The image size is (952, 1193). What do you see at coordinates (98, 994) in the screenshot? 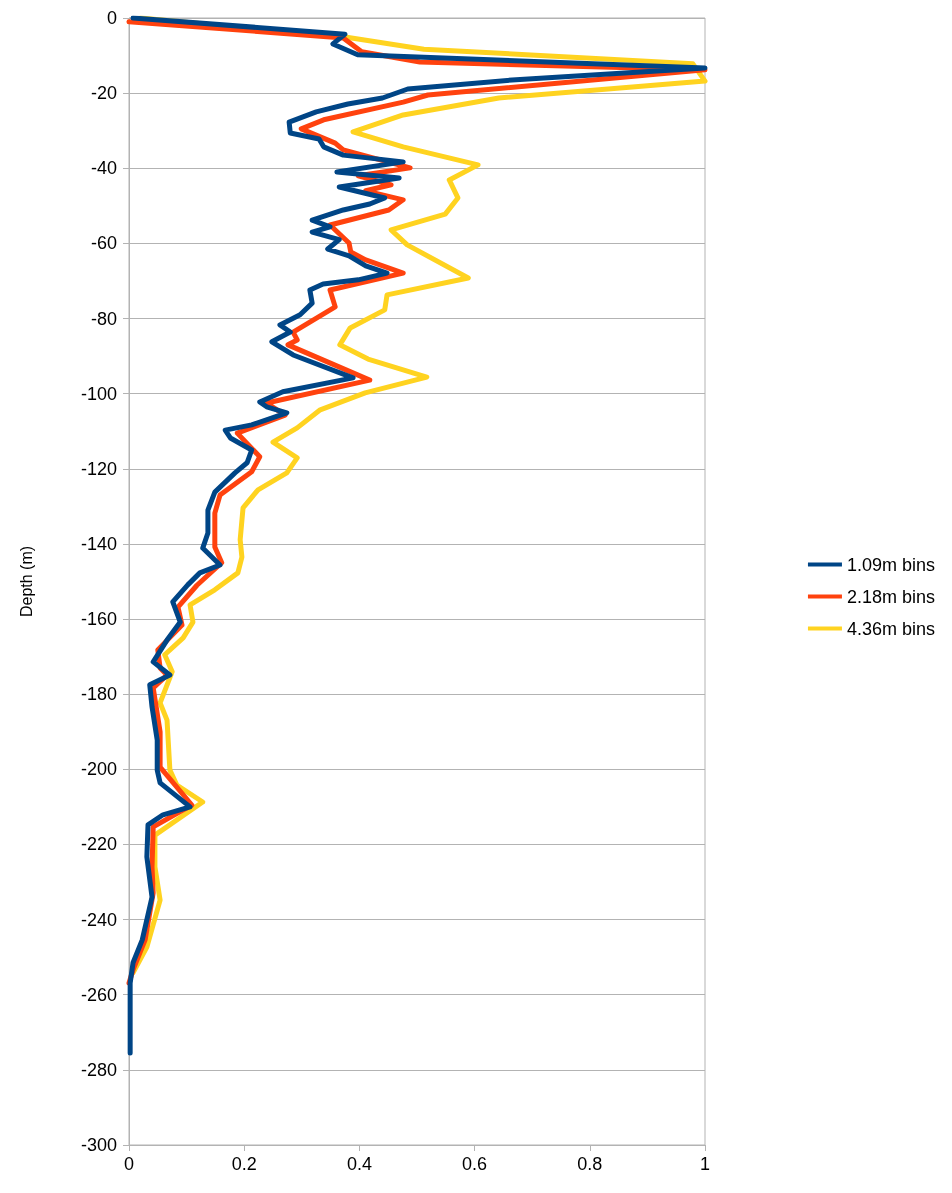
I see `y-tick-label: -260` at bounding box center [98, 994].